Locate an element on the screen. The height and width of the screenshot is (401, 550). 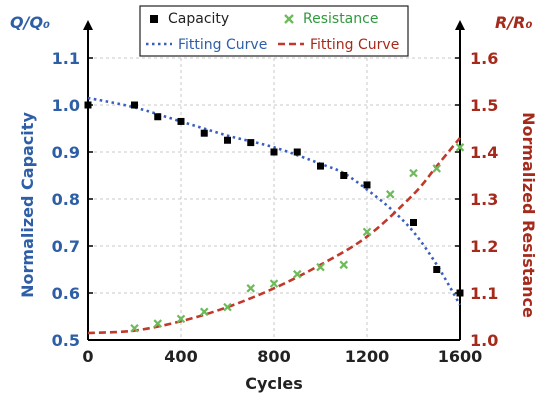
y-right-tick-label: 1.1 is located at coordinates (484, 293).